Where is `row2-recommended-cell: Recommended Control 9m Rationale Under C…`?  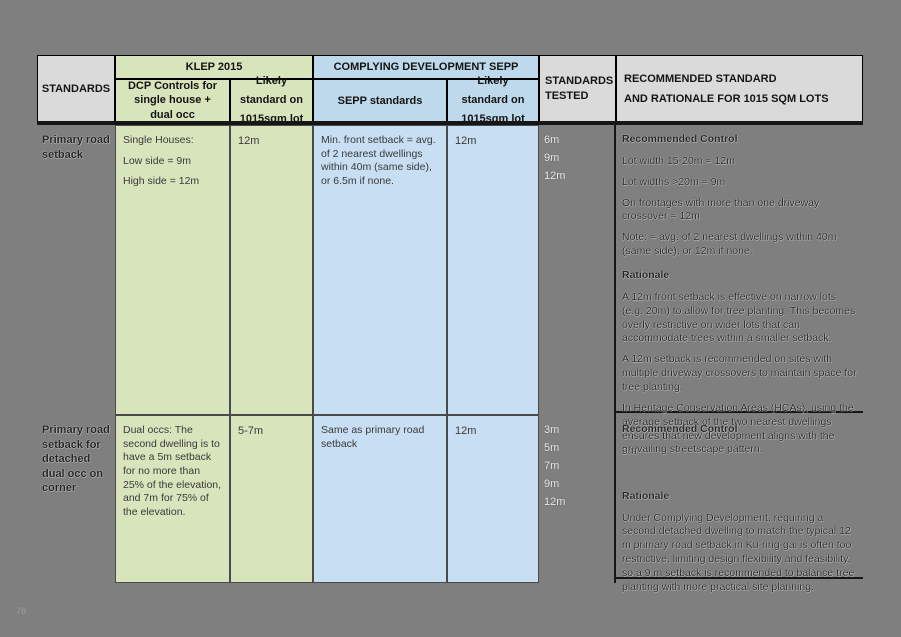
row2-recommended-cell: Recommended Control 9m Rationale Under C… is located at coordinates (739, 504).